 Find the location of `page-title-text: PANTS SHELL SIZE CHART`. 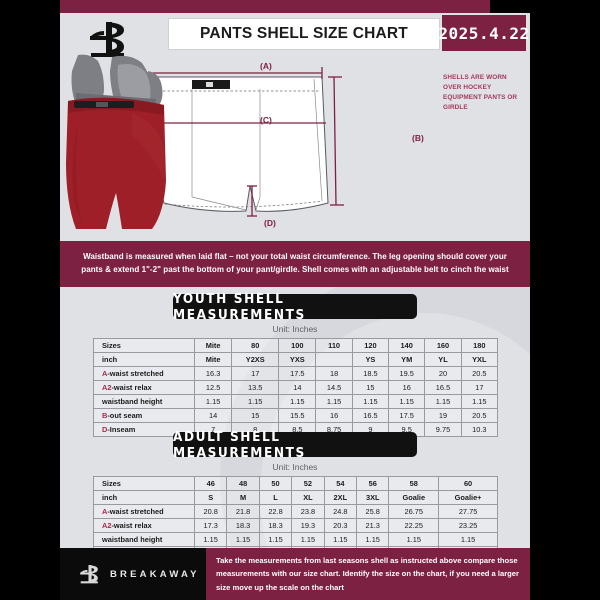

page-title-text: PANTS SHELL SIZE CHART is located at coordinates (304, 33).